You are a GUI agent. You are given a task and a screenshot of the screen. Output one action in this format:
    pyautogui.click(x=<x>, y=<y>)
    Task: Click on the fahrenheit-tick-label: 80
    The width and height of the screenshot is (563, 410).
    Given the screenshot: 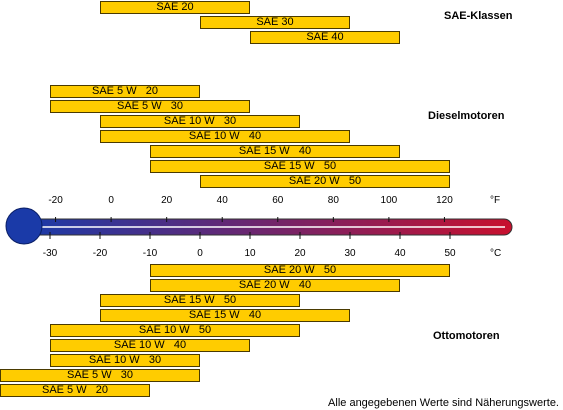 What is the action you would take?
    pyautogui.click(x=333, y=200)
    